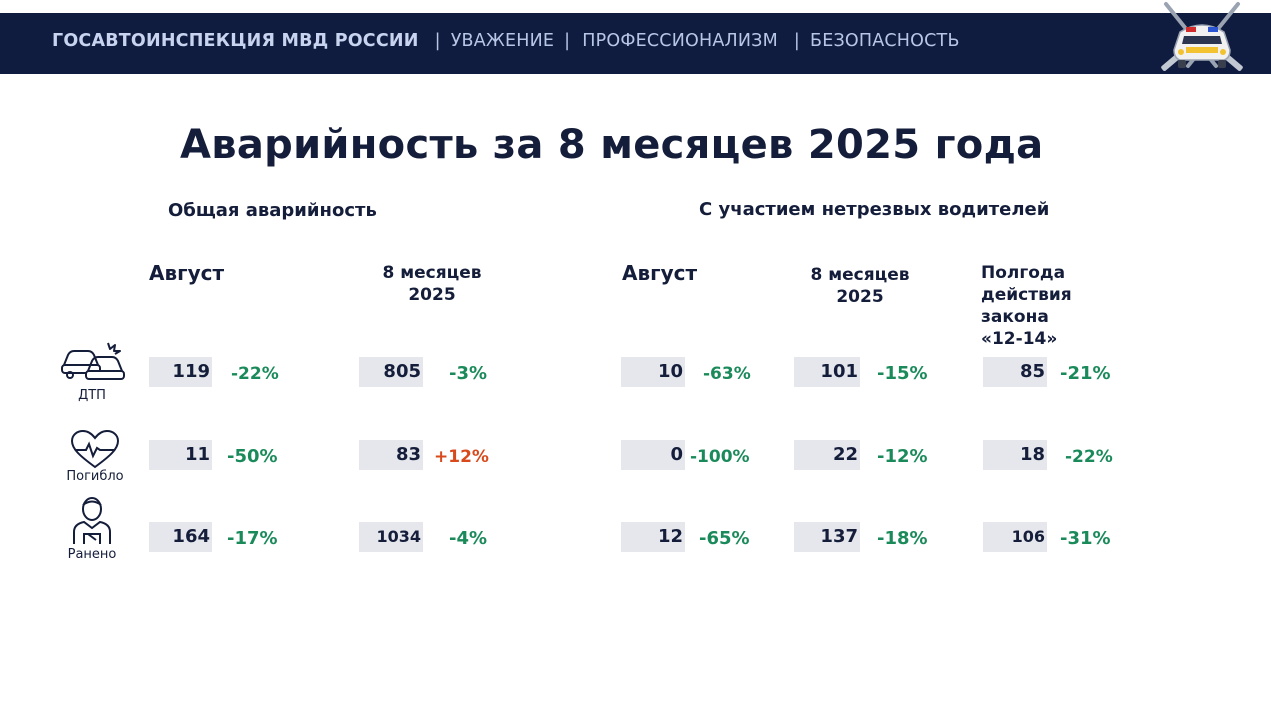 This screenshot has height=714, width=1271. What do you see at coordinates (680, 41) in the screenshot?
I see `header-value-professionalism: ПРОФЕССИОНАЛИЗМ` at bounding box center [680, 41].